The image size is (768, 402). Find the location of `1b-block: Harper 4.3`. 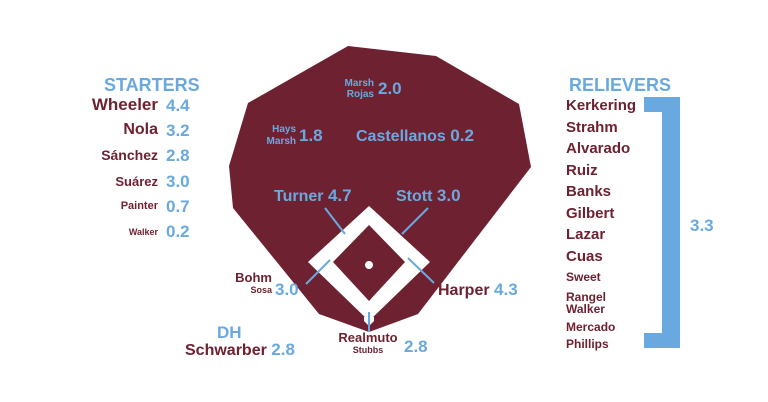

1b-block: Harper 4.3 is located at coordinates (478, 290).